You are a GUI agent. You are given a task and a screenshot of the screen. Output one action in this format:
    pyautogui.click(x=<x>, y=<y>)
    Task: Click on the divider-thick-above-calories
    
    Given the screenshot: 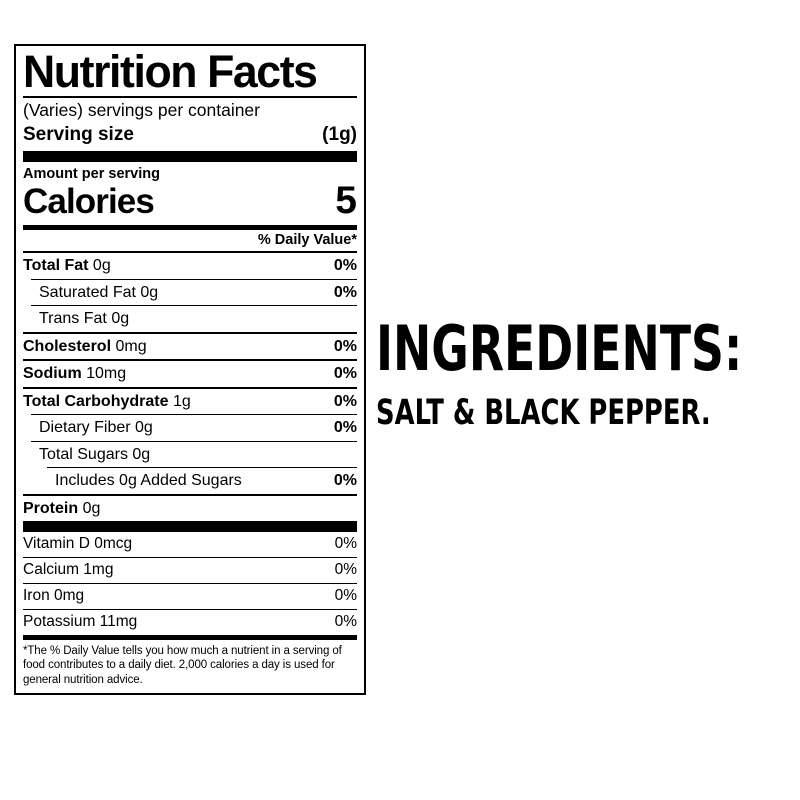 What is the action you would take?
    pyautogui.click(x=190, y=156)
    